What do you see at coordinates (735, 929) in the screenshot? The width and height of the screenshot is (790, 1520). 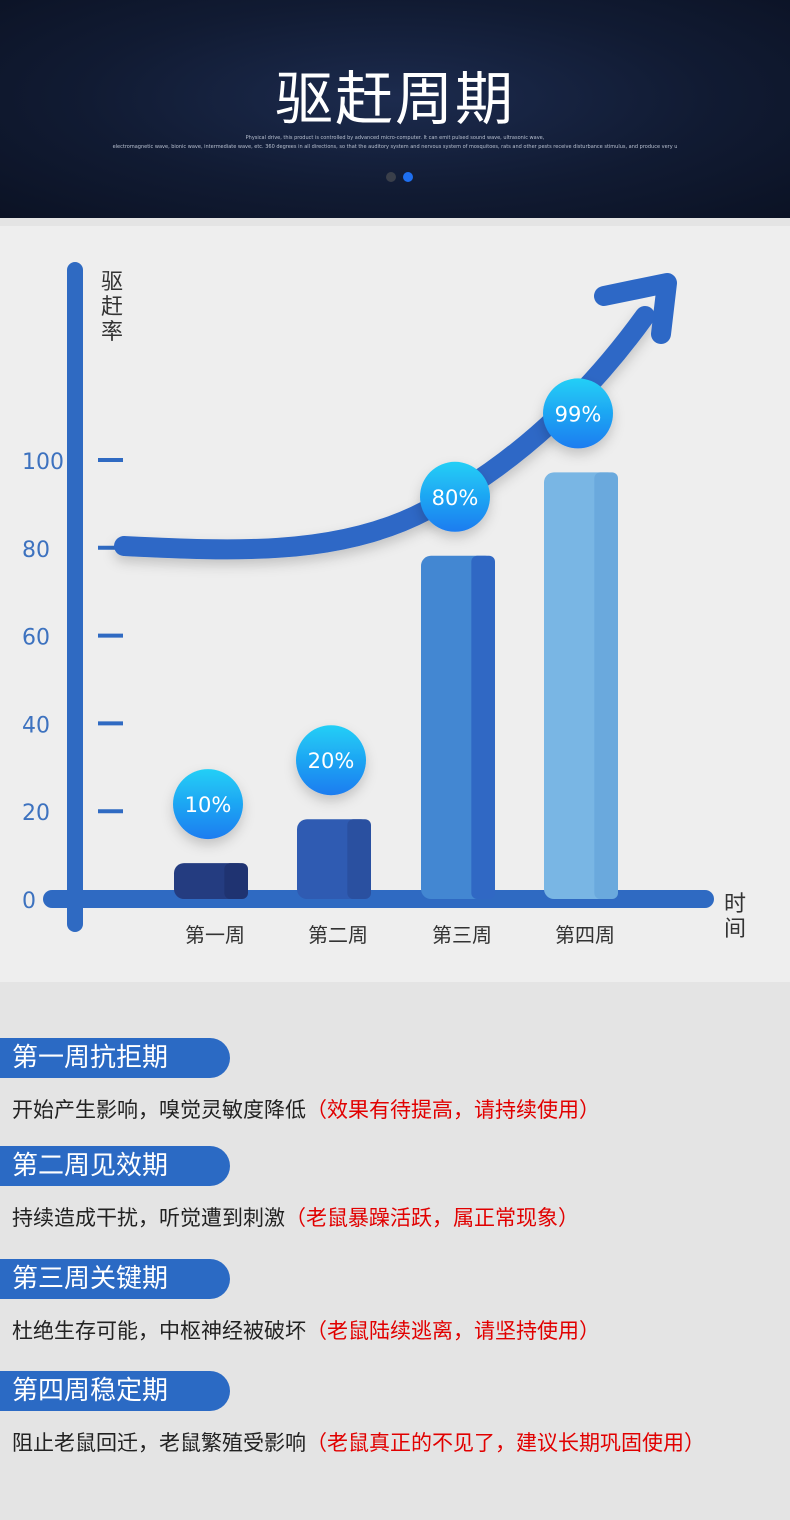 I see `x-axis-title-char: 间` at bounding box center [735, 929].